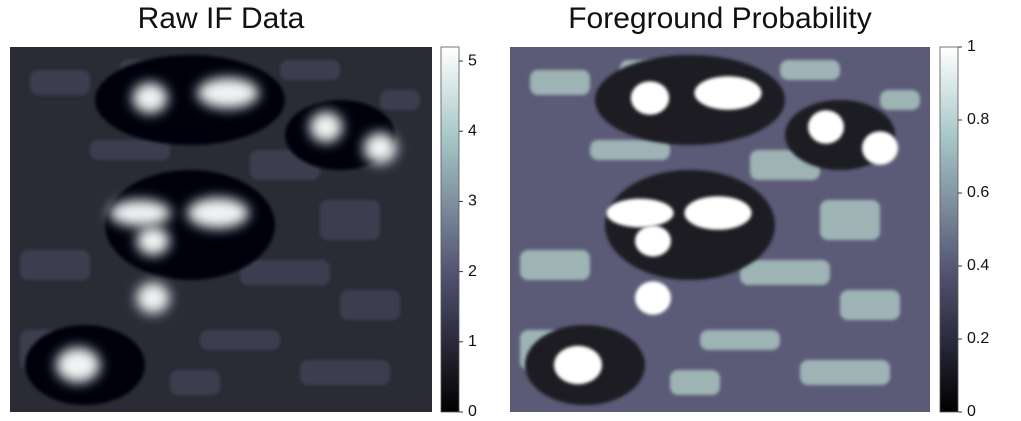 Image resolution: width=1021 pixels, height=421 pixels. Describe the element at coordinates (978, 265) in the screenshot. I see `colorbar-tick-label: 0.4` at that location.